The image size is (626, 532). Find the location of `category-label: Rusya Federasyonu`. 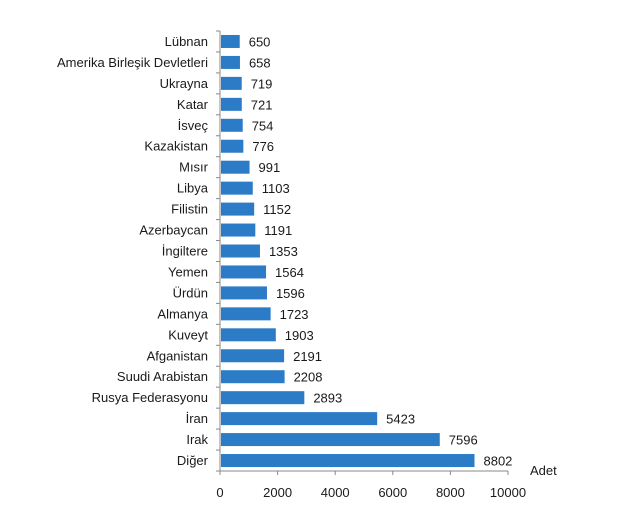

category-label: Rusya Federasyonu is located at coordinates (150, 397).